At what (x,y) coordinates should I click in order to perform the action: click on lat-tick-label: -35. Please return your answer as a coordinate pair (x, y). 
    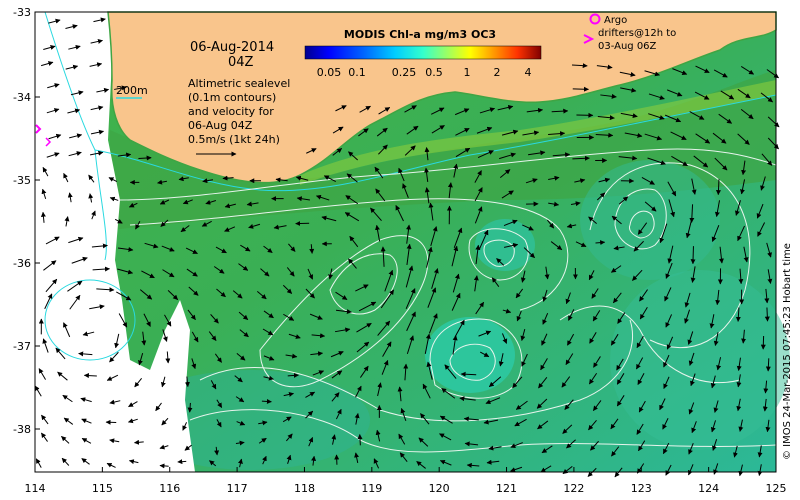
    Looking at the image, I should click on (22, 180).